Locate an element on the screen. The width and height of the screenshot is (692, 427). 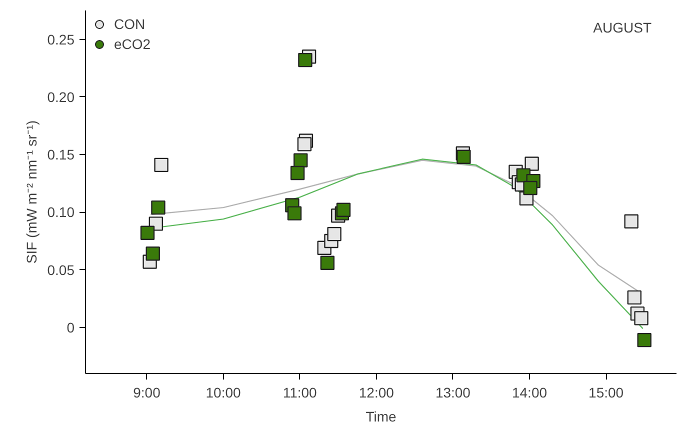
x-tick-label: 9:00 is located at coordinates (147, 392).